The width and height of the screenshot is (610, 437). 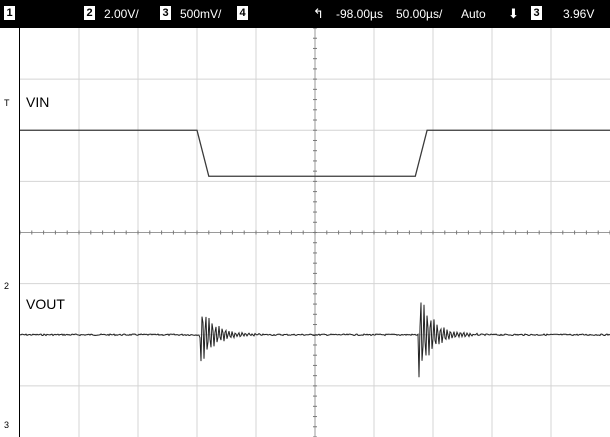 What do you see at coordinates (10, 232) in the screenshot?
I see `channel-marker-strip` at bounding box center [10, 232].